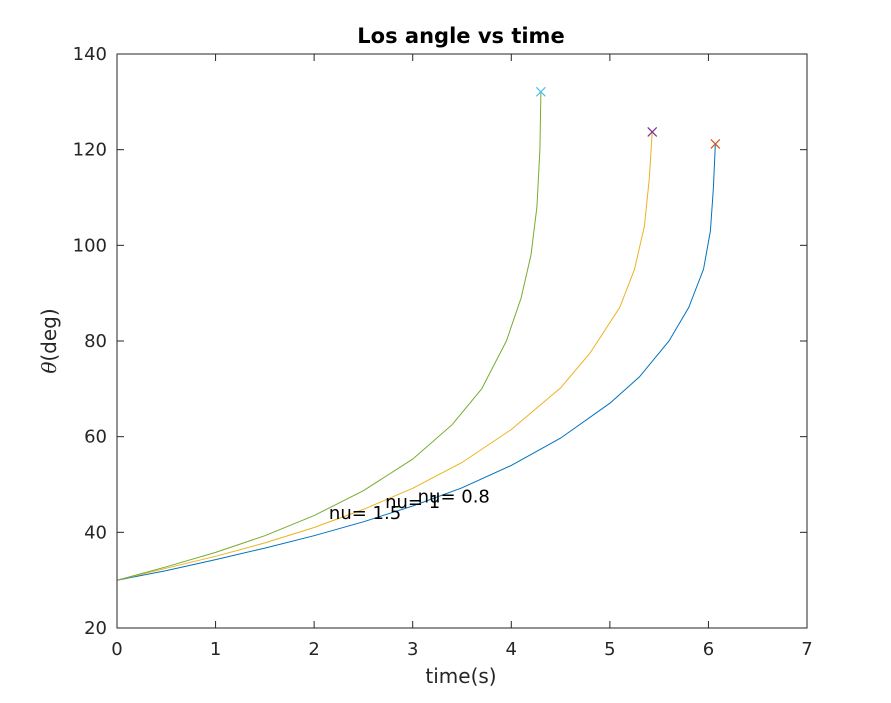  What do you see at coordinates (460, 676) in the screenshot?
I see `x-axis-label: time(s)` at bounding box center [460, 676].